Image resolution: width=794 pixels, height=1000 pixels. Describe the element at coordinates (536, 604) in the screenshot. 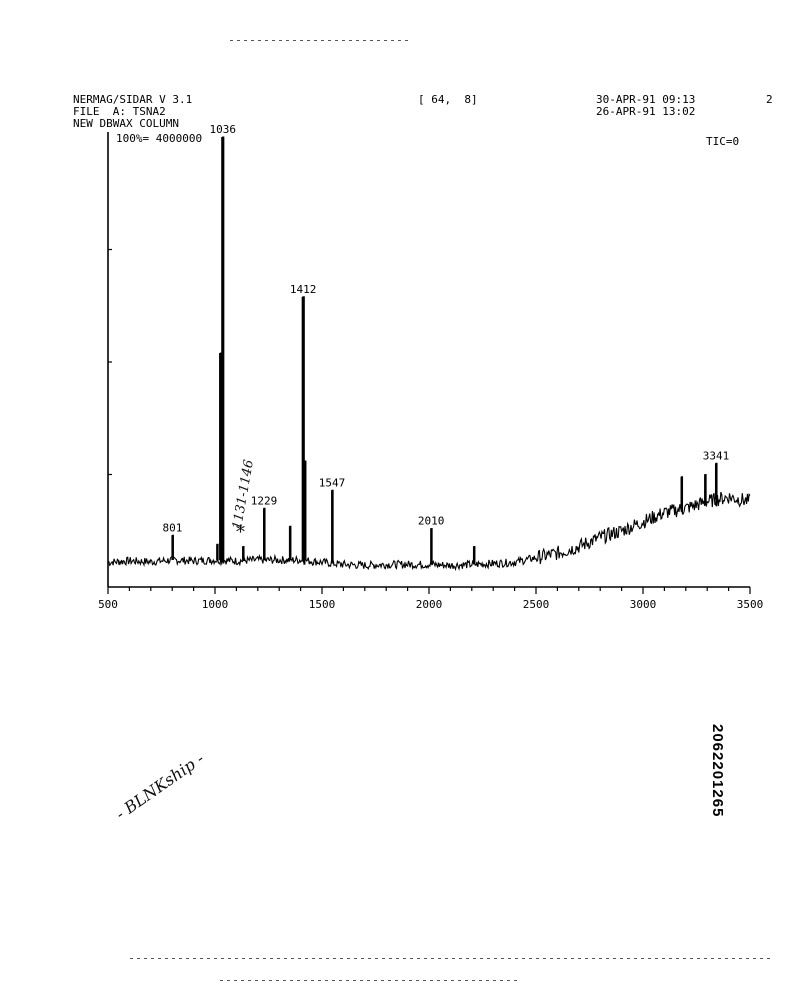

I see `x-tick-label: 2500` at that location.